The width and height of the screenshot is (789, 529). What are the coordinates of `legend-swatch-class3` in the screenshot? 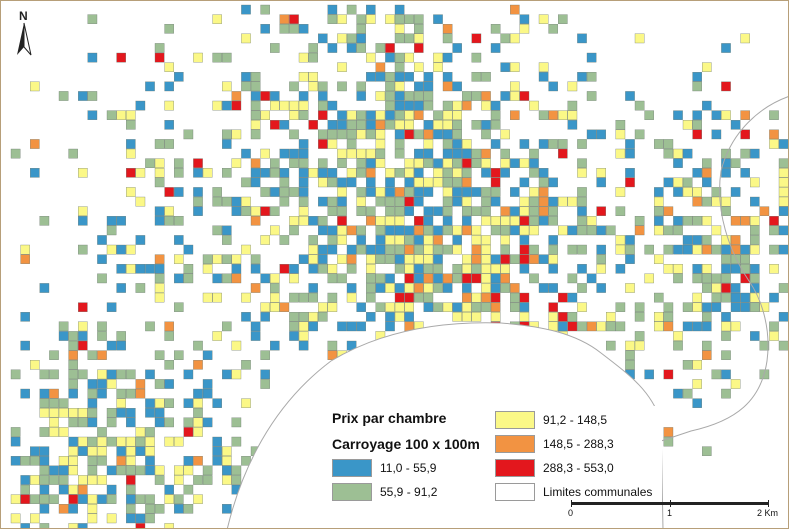 It's located at (515, 420).